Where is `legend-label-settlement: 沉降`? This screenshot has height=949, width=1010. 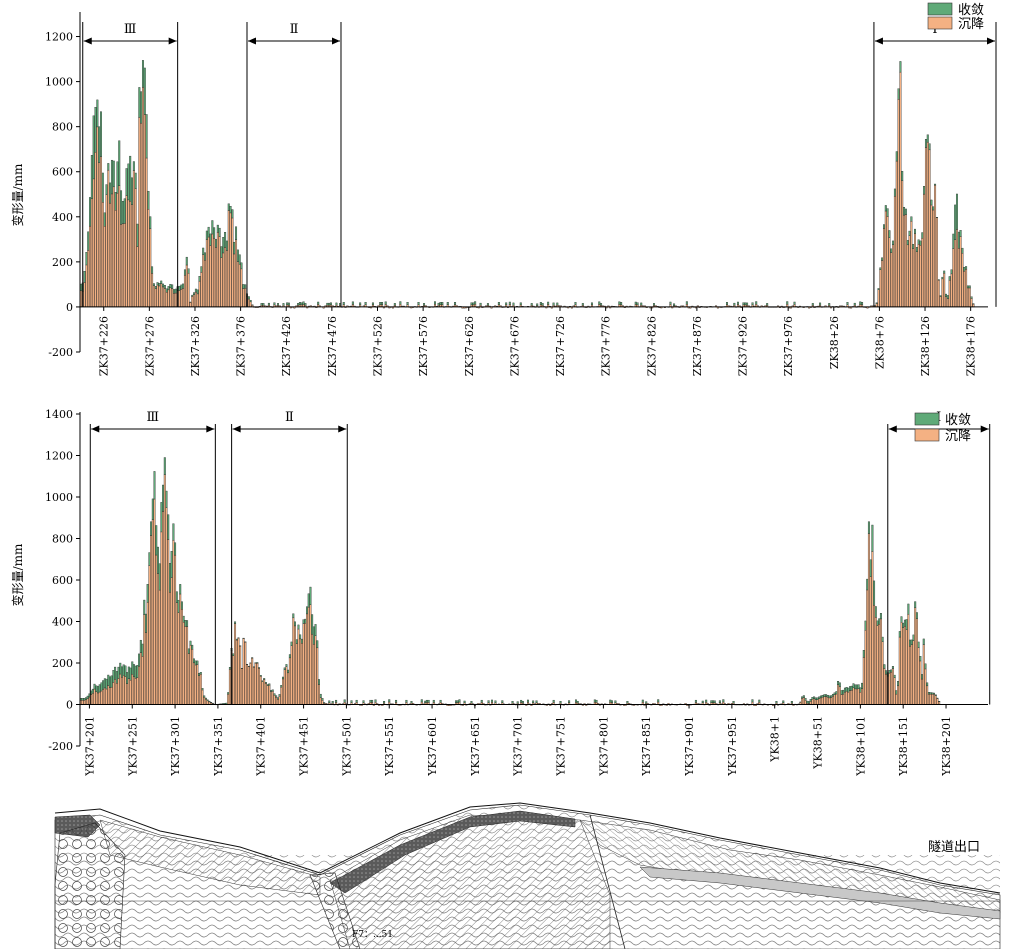 legend-label-settlement: 沉降 is located at coordinates (971, 24).